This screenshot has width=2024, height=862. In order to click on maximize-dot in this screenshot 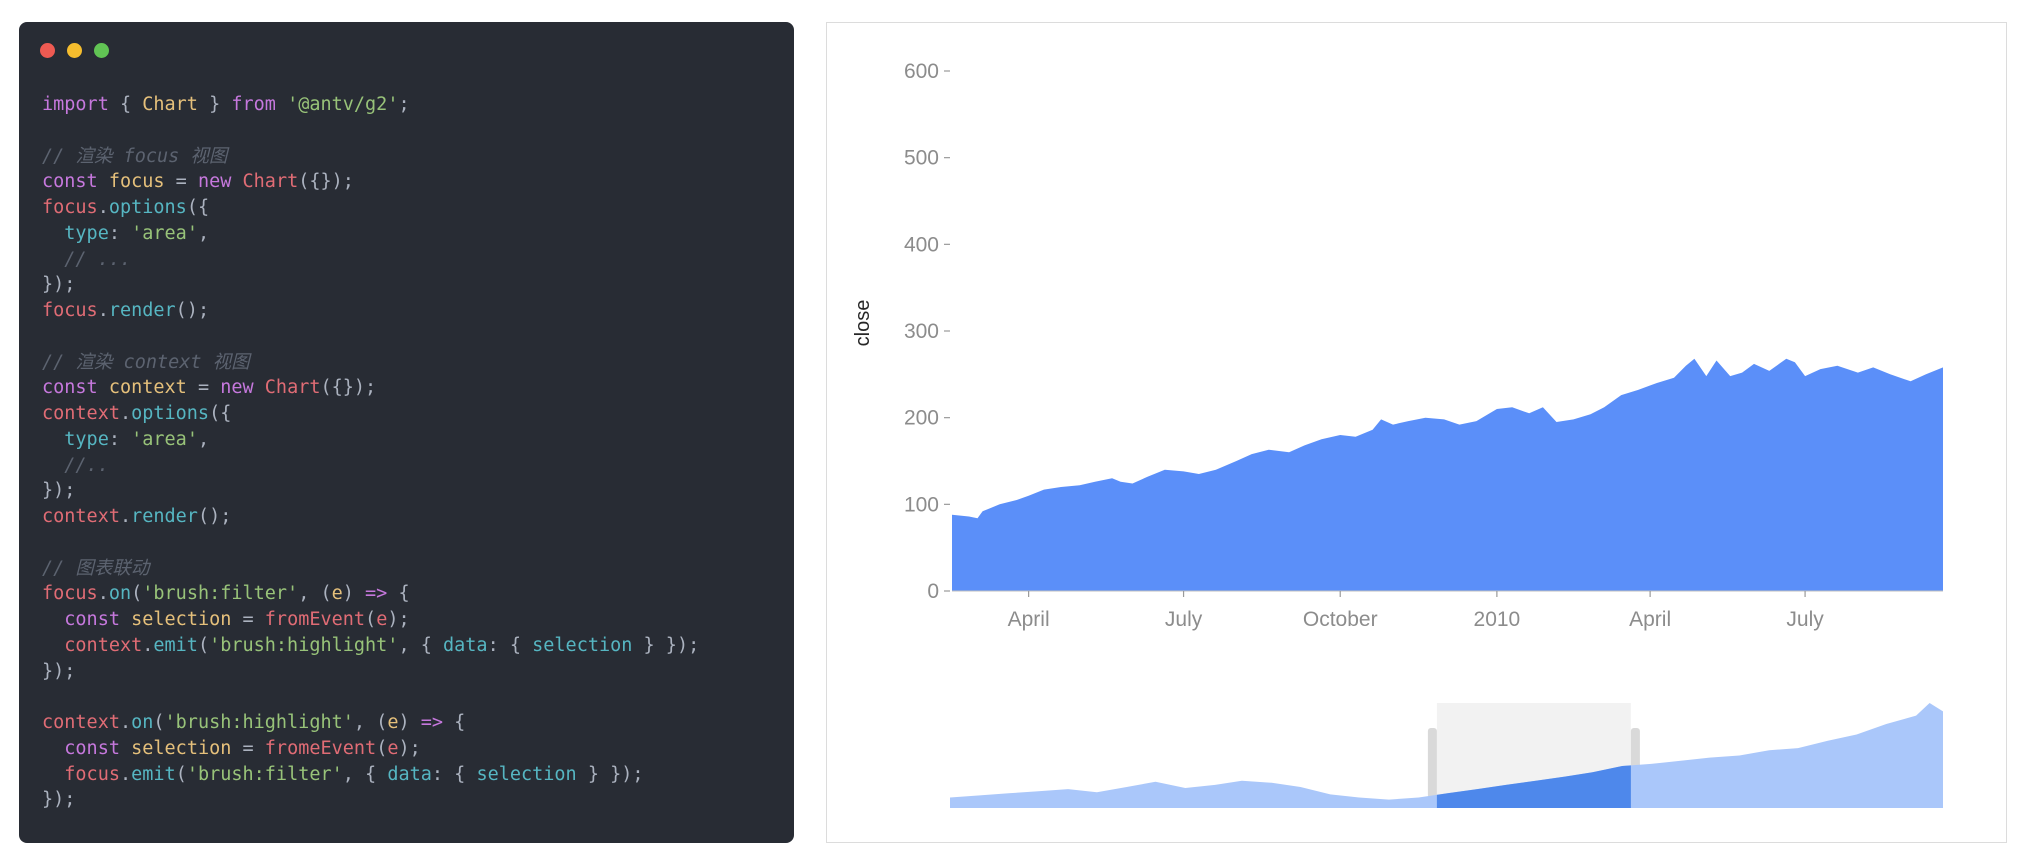, I will do `click(101, 50)`.